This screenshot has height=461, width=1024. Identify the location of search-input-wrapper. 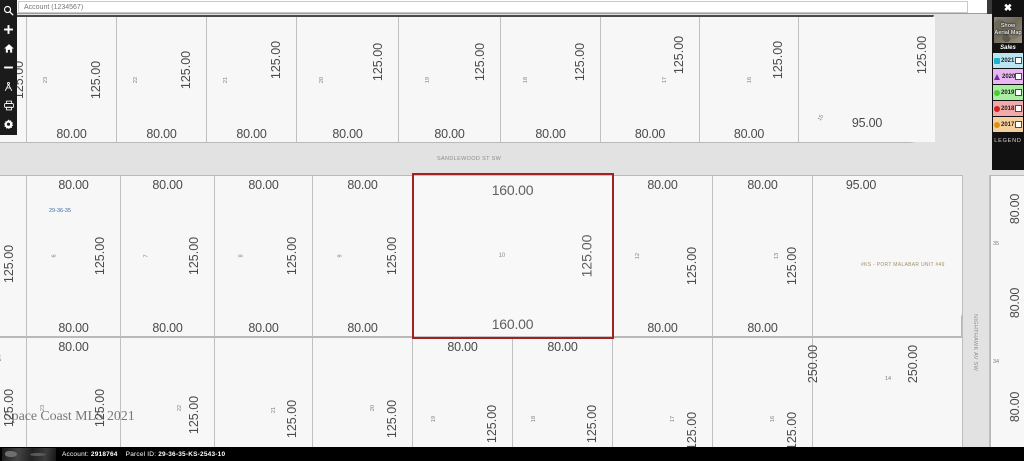
(493, 7).